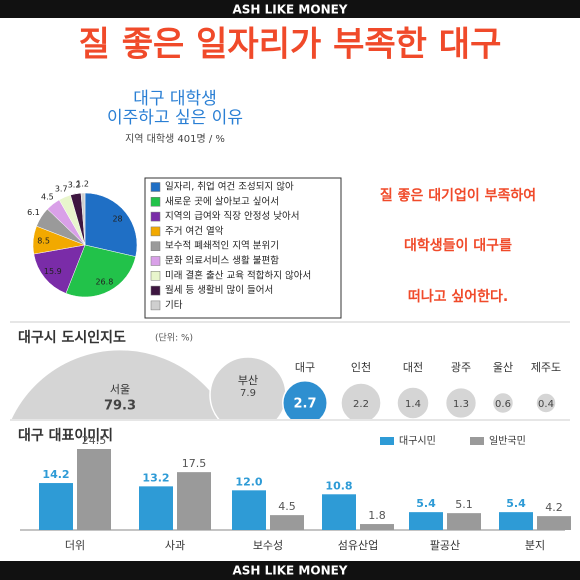 This screenshot has width=580, height=580. What do you see at coordinates (174, 305) in the screenshot?
I see `legend-label: 기타` at bounding box center [174, 305].